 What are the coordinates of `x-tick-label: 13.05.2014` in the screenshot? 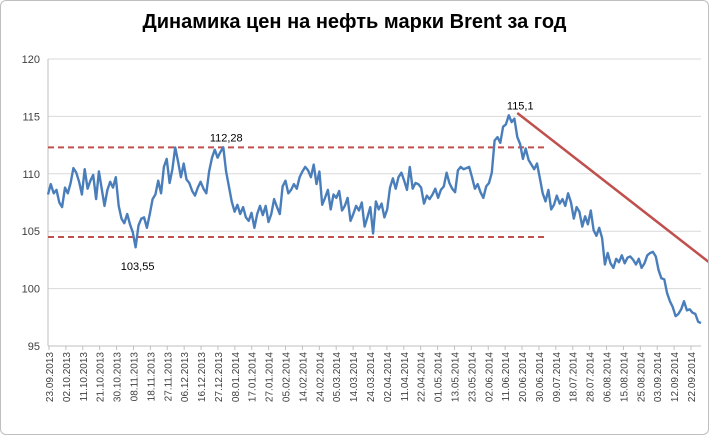 It's located at (455, 377).